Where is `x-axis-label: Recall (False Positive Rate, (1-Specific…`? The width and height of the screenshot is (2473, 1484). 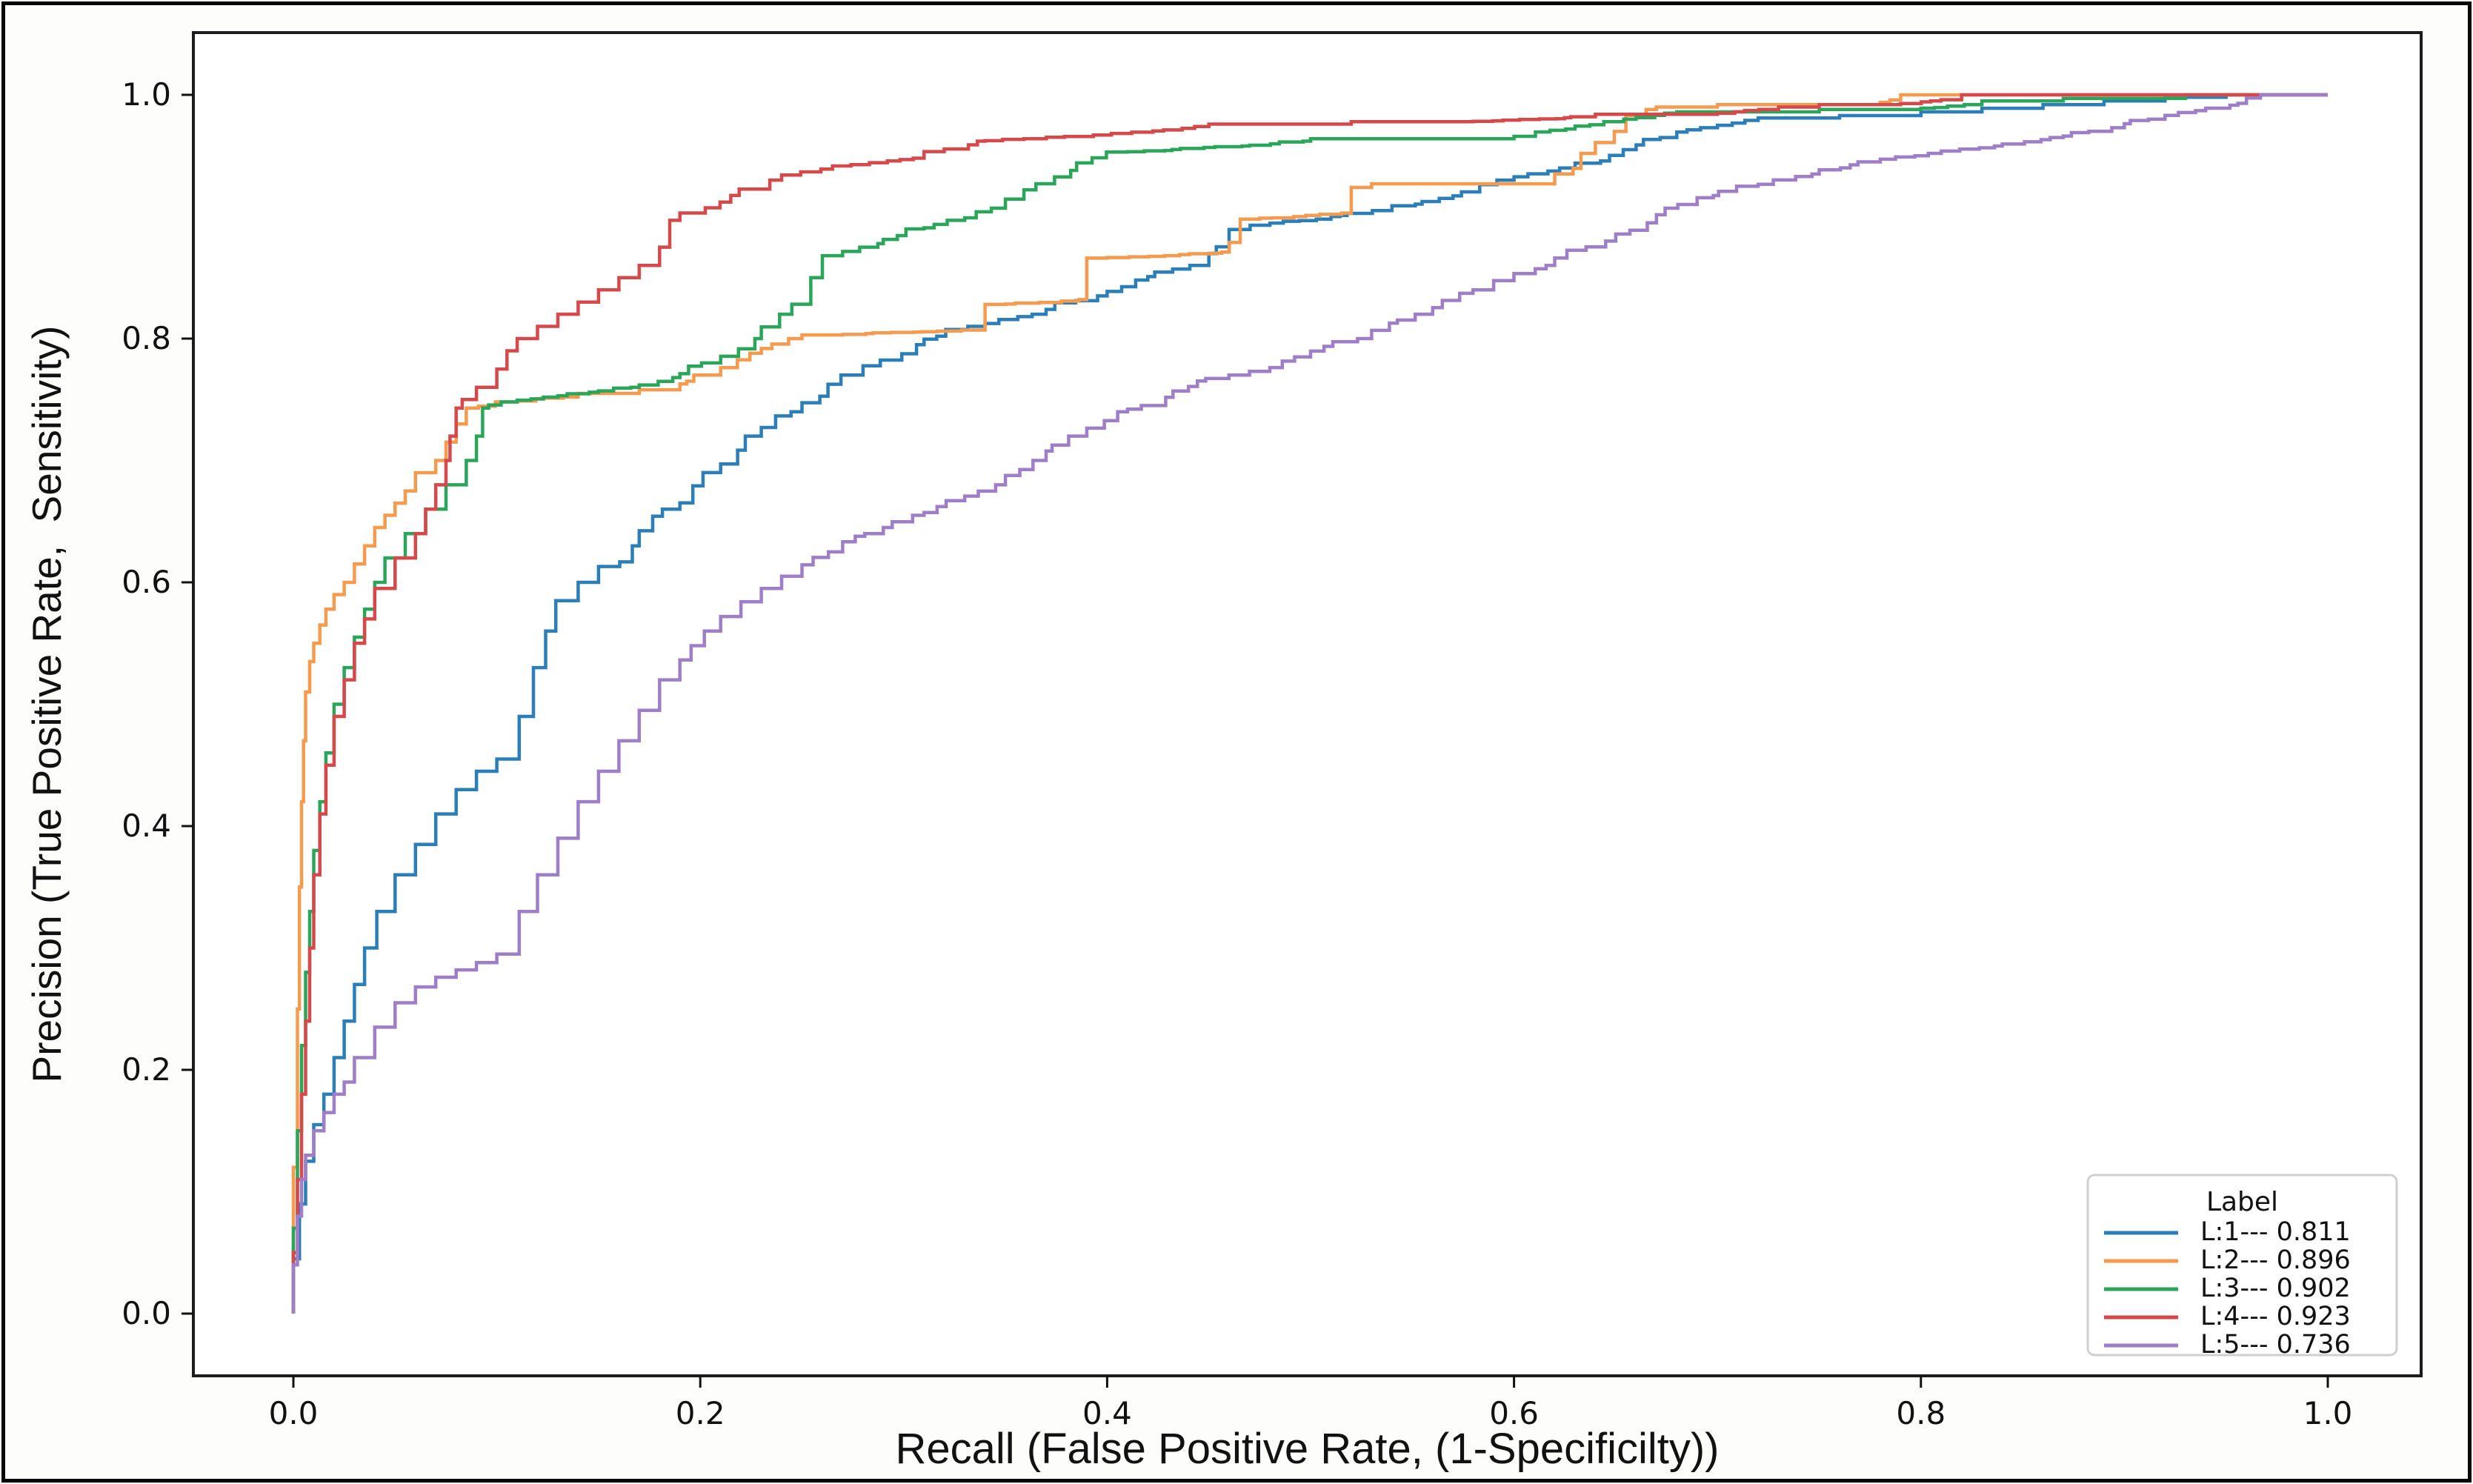 x-axis-label: Recall (False Positive Rate, (1-Specific… is located at coordinates (1308, 1449).